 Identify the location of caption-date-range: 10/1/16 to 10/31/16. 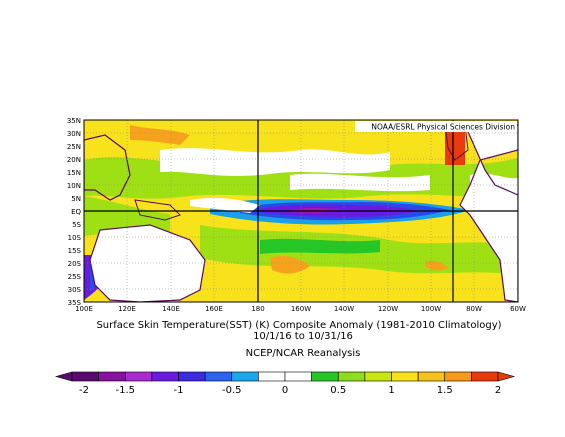
(303, 336).